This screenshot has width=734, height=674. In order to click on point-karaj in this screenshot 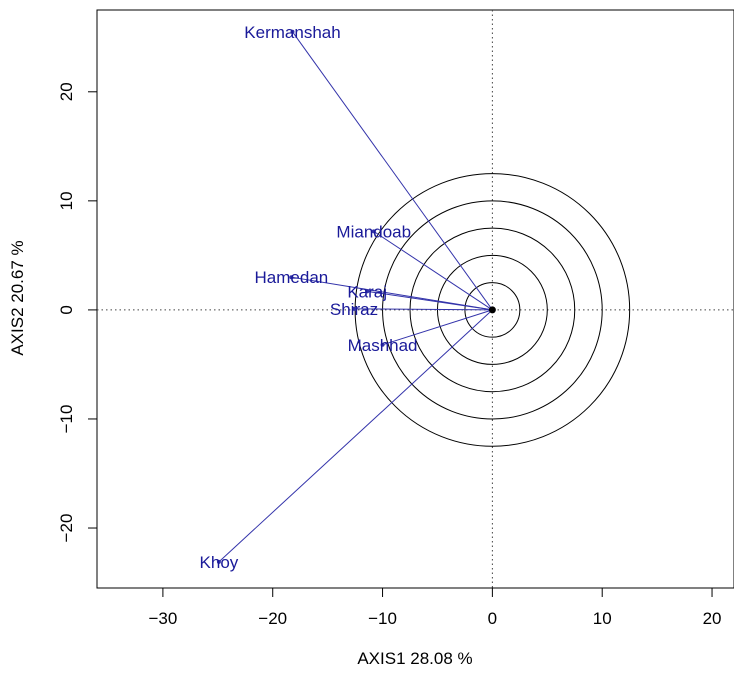, I will do `click(367, 291)`.